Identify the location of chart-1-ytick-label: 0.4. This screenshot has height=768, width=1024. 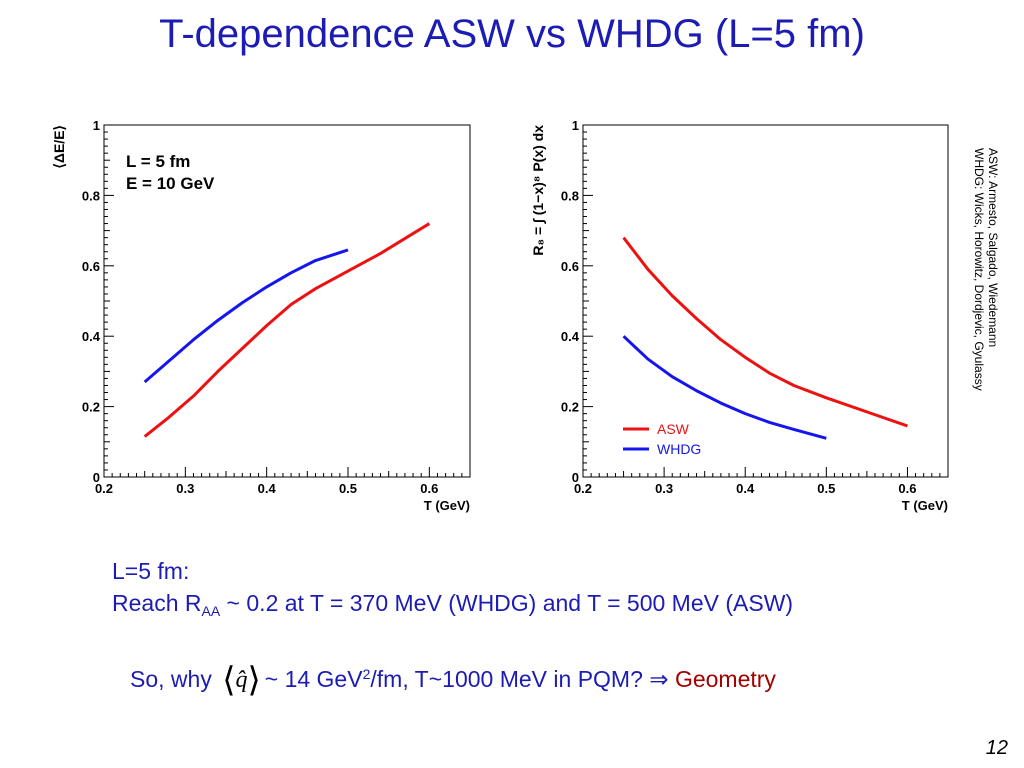
(570, 336).